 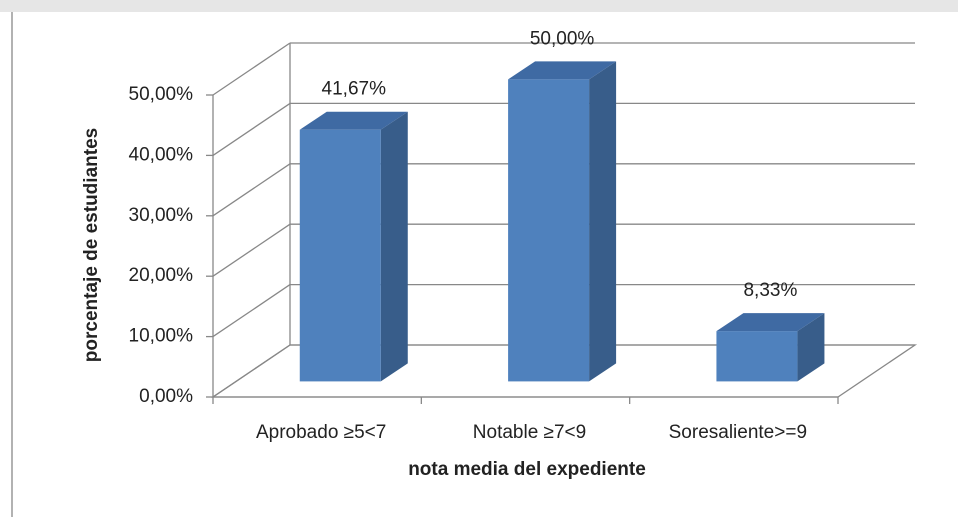 What do you see at coordinates (161, 215) in the screenshot?
I see `y-tick-label: 30,00%` at bounding box center [161, 215].